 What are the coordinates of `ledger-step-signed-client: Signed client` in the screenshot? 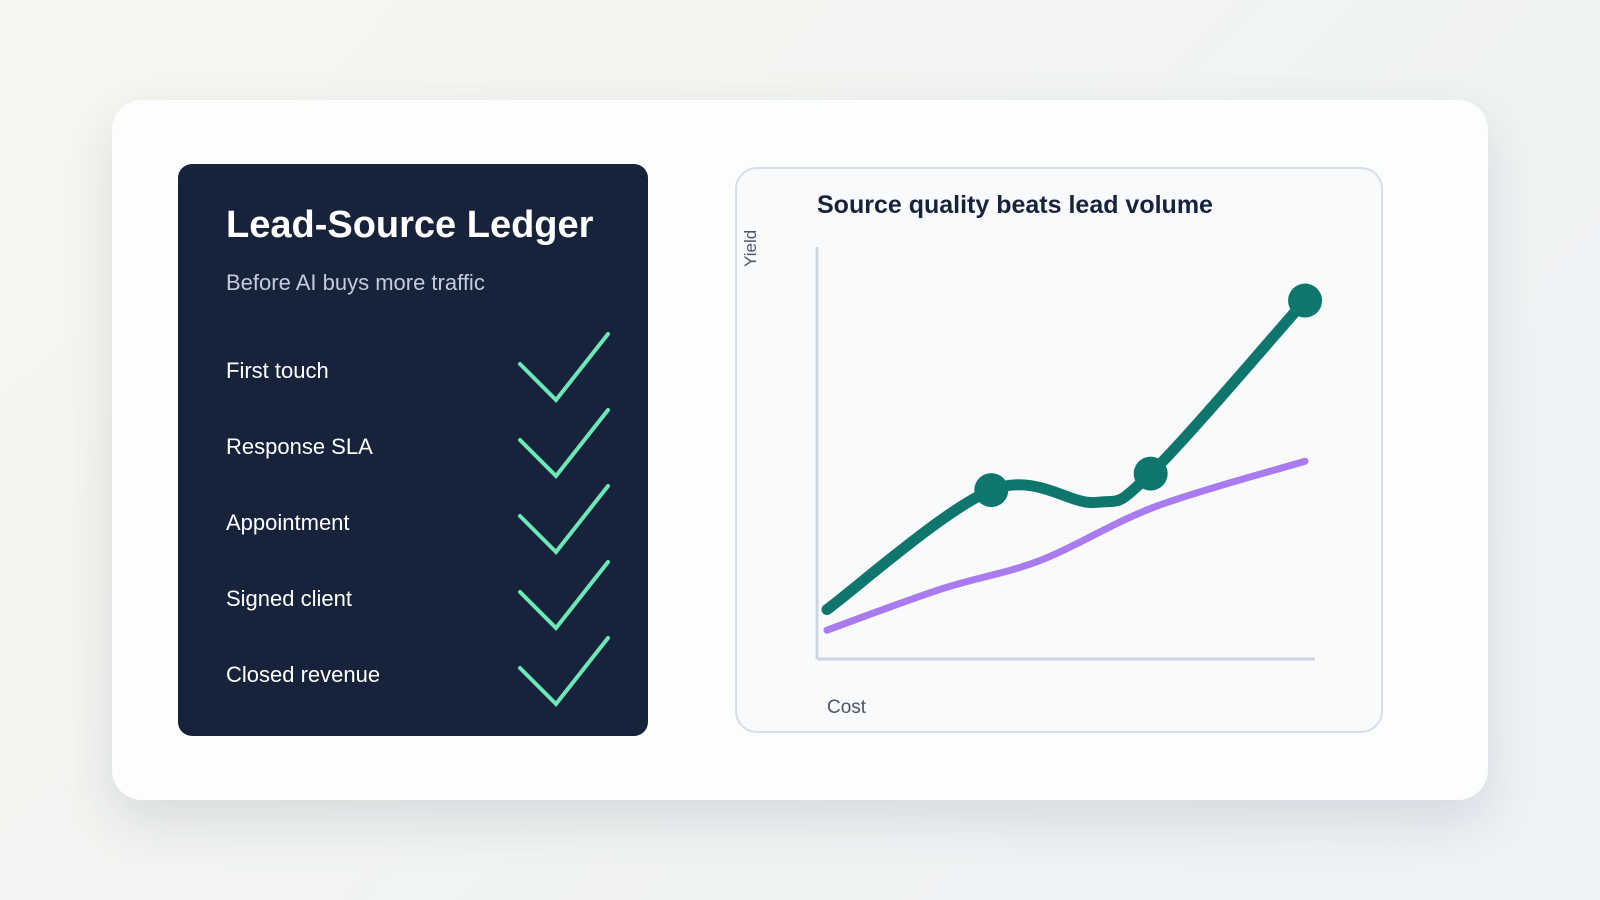 It's located at (426, 611).